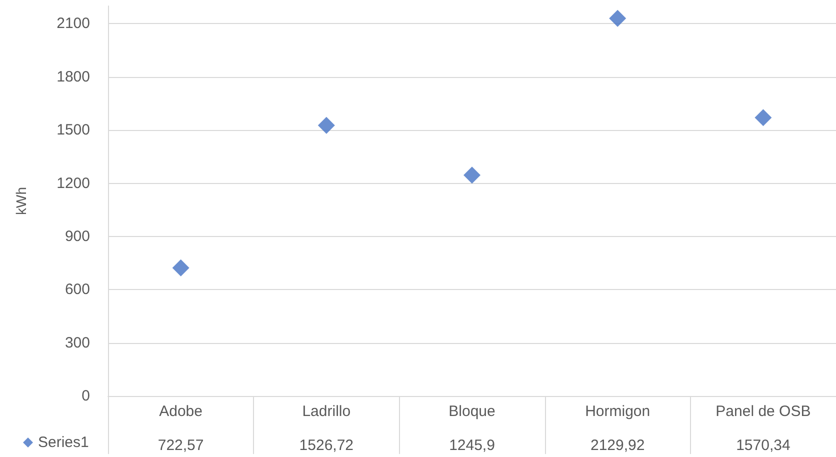 The width and height of the screenshot is (836, 457). What do you see at coordinates (73, 77) in the screenshot?
I see `y-tick-label: 1800` at bounding box center [73, 77].